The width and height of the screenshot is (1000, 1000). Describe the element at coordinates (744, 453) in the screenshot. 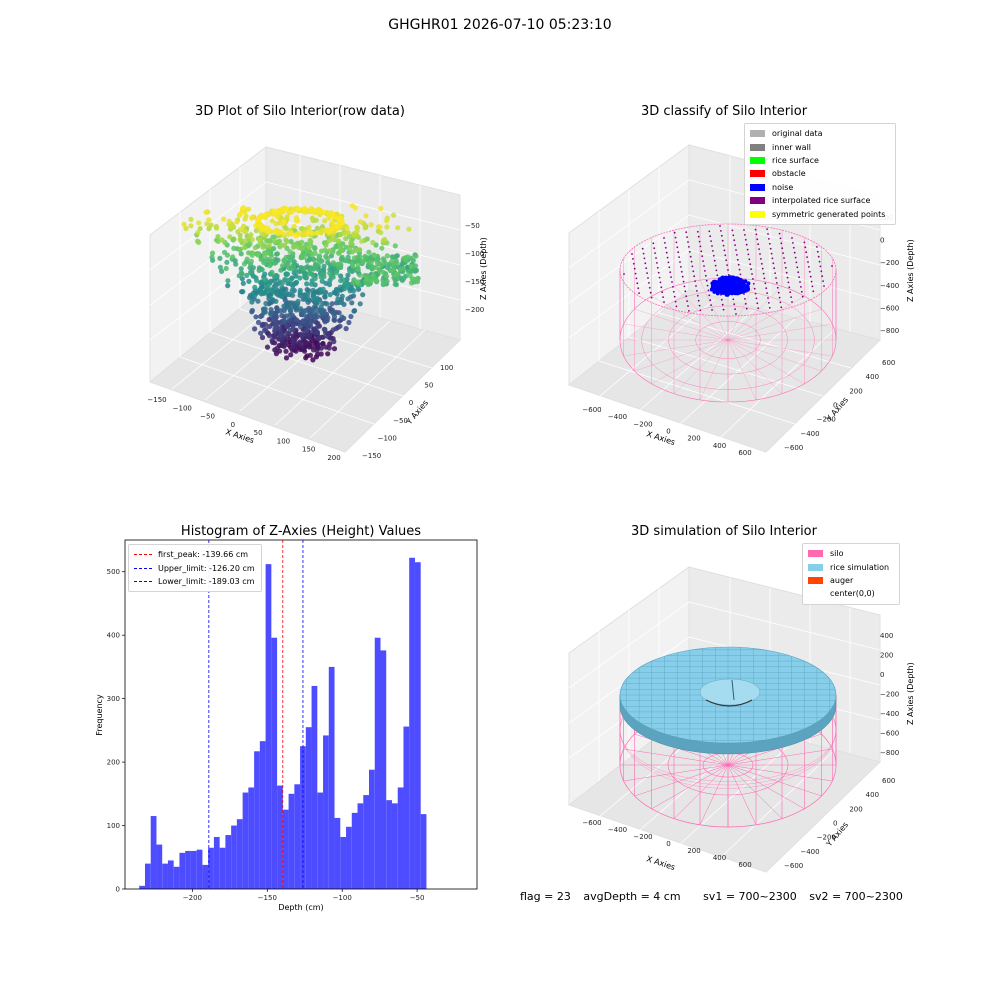

I see `classify-x-tick: 600` at that location.